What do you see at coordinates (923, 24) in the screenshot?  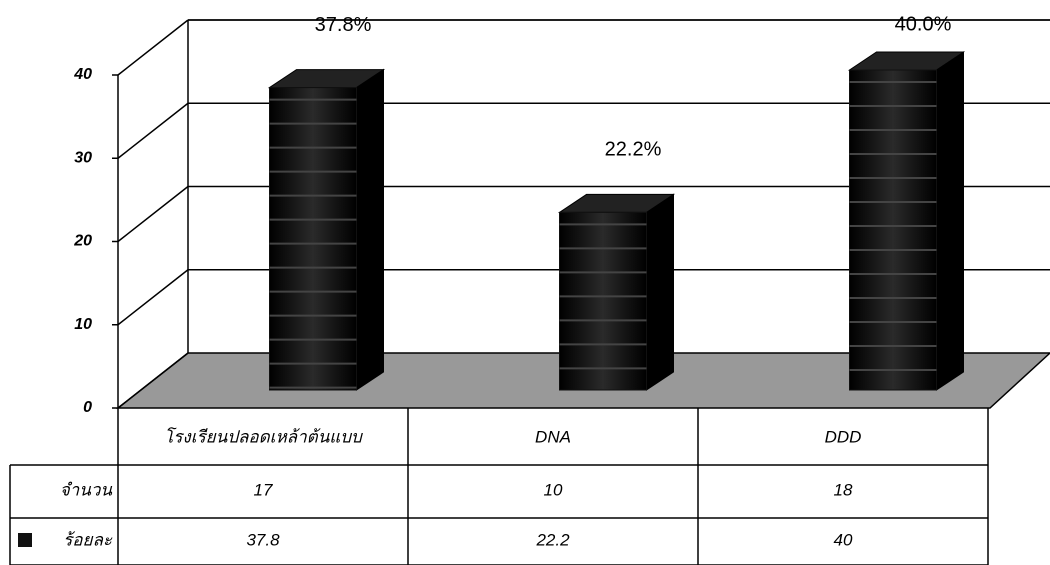 I see `data-label: 40.0%` at bounding box center [923, 24].